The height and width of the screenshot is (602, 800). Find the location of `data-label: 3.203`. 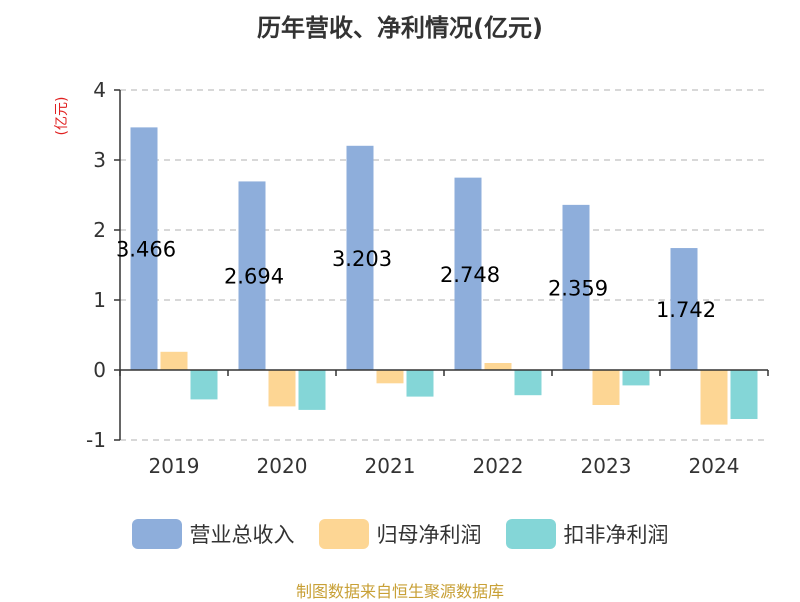

data-label: 3.203 is located at coordinates (362, 259).